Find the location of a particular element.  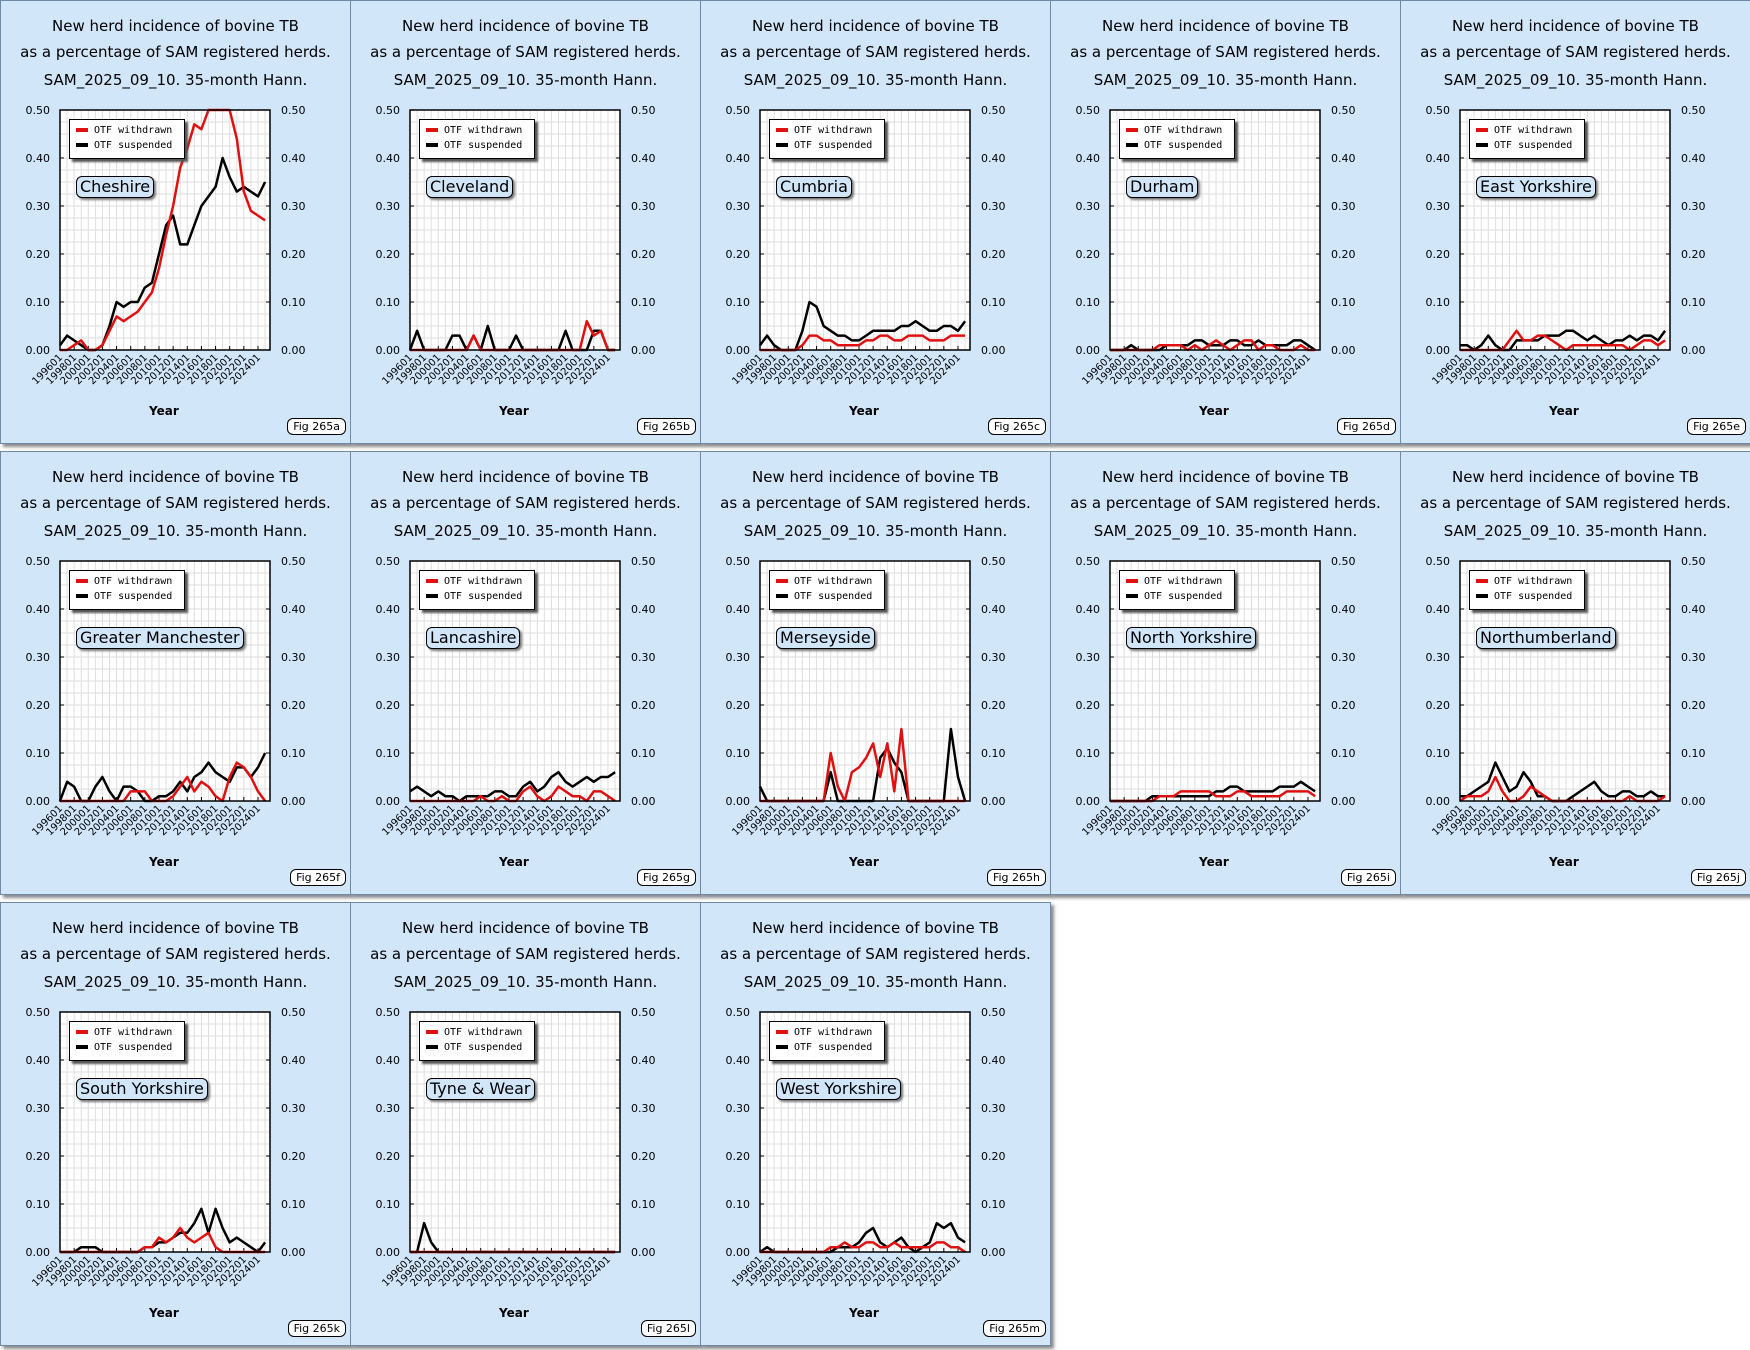

series-line-otf-suspended is located at coordinates (1563, 340).